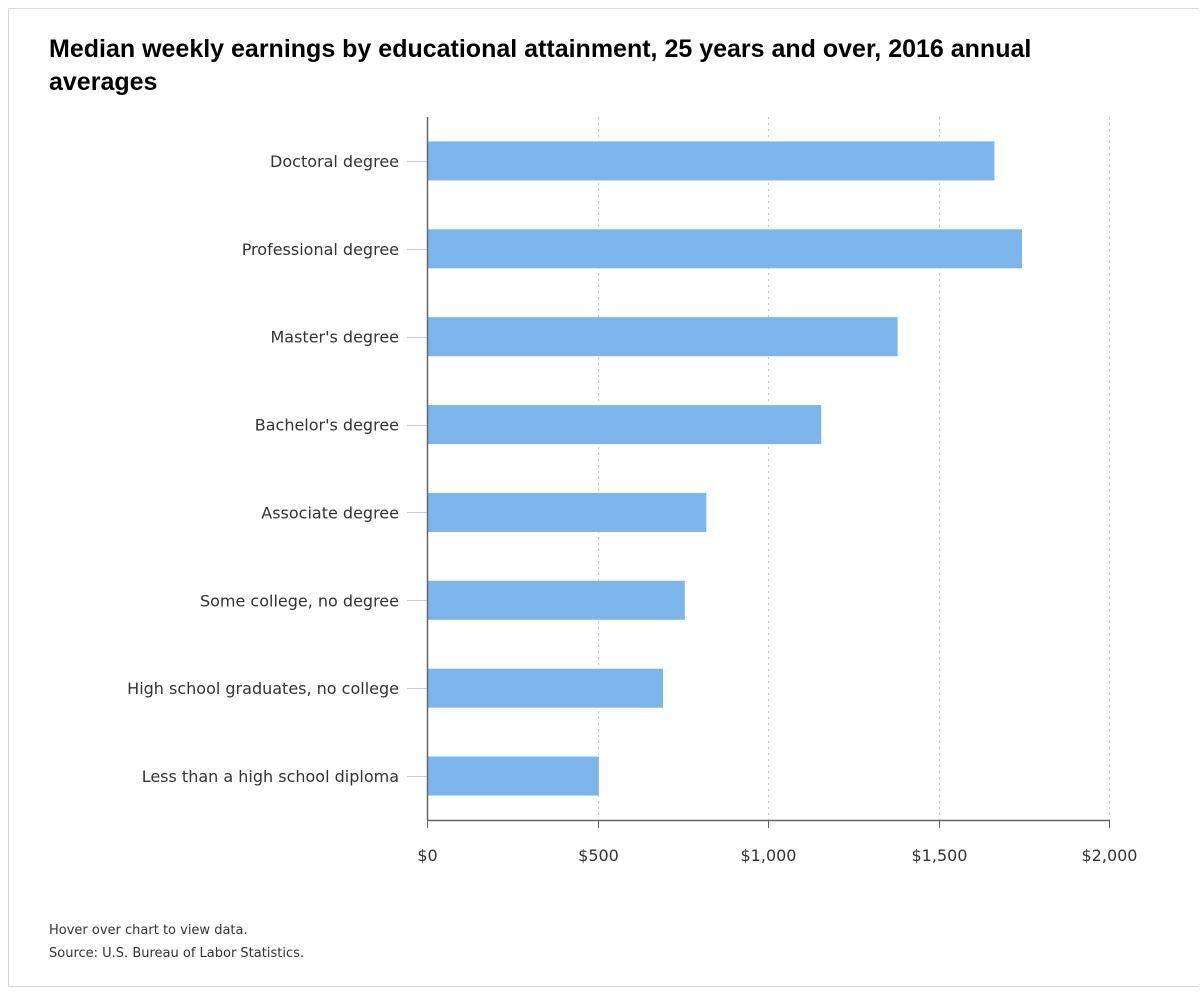 The height and width of the screenshot is (996, 1200). I want to click on category-label: Associate degree, so click(330, 512).